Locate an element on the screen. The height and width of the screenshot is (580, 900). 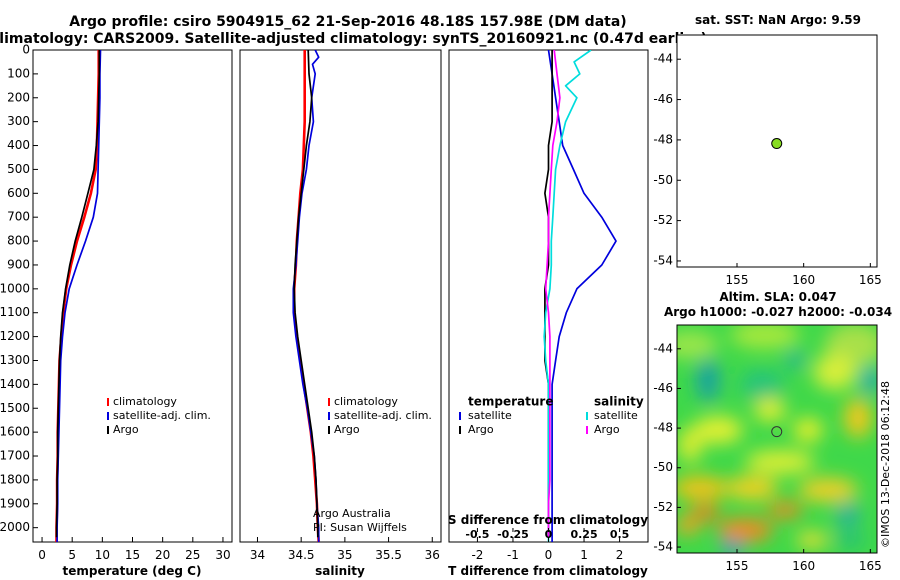
sst-map-frame is located at coordinates (777, 151).